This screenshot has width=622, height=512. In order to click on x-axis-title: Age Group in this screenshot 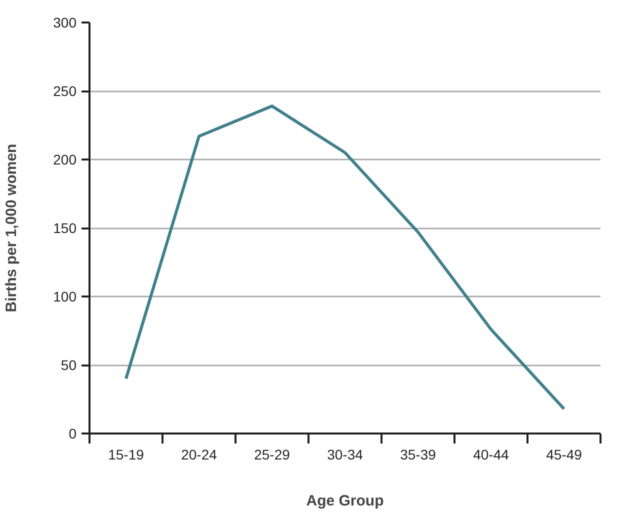, I will do `click(345, 501)`.